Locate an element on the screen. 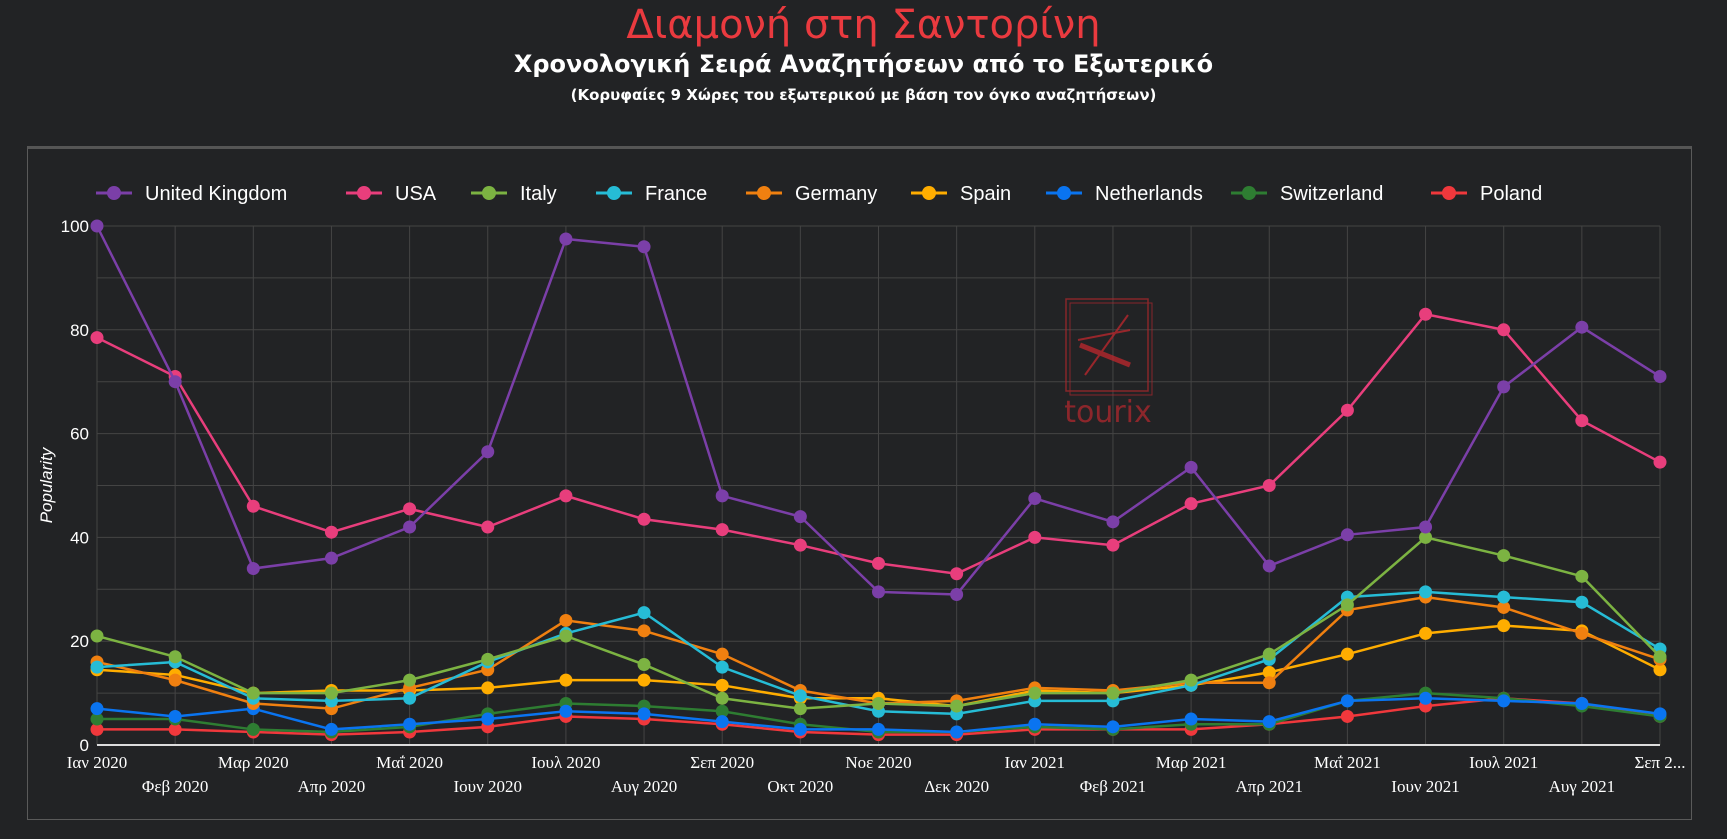 Image resolution: width=1727 pixels, height=839 pixels. x-tick-label: Αυγ 2021 is located at coordinates (1582, 786).